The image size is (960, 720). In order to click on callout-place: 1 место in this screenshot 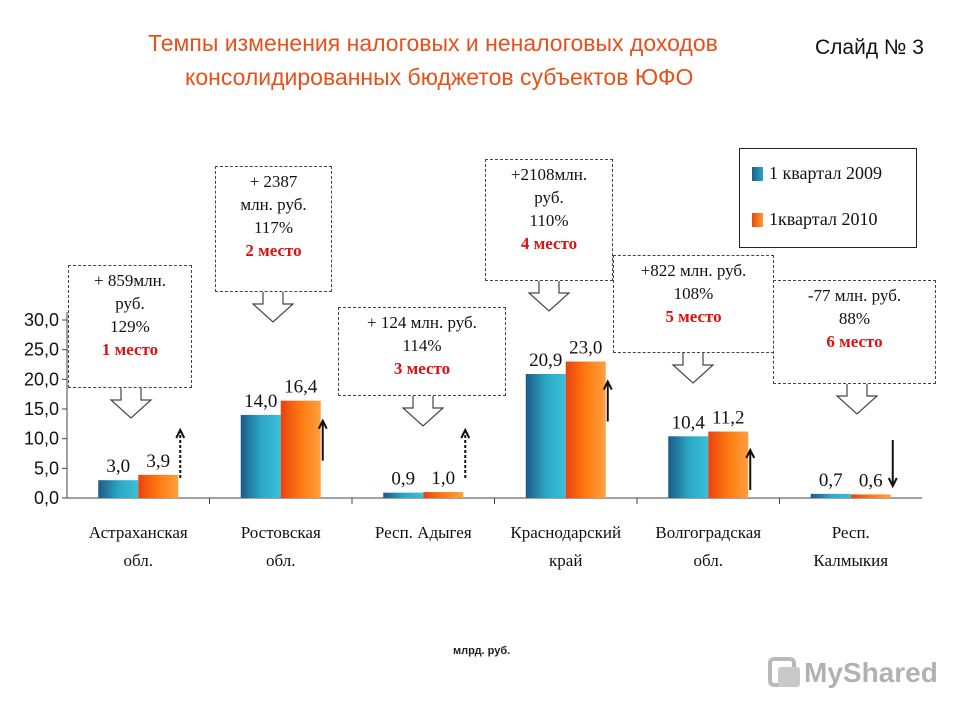, I will do `click(130, 349)`.